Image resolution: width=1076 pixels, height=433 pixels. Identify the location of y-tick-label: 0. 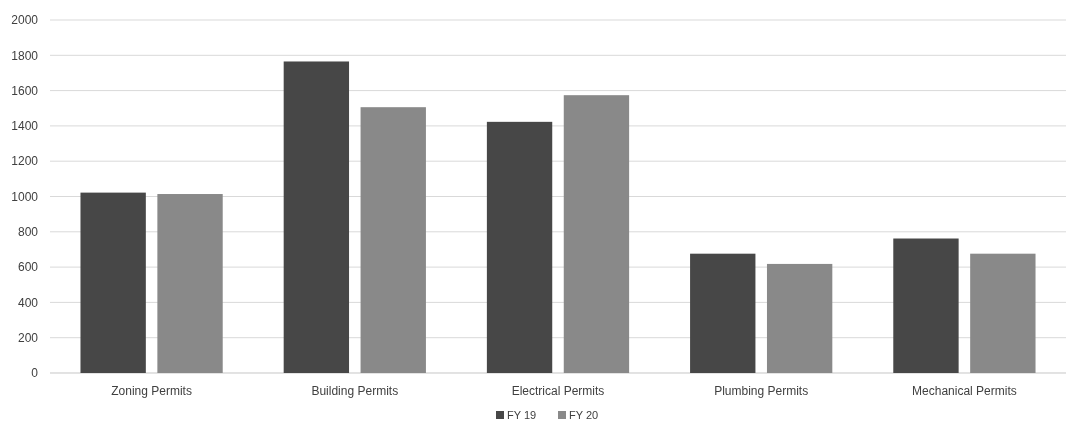
(35, 373).